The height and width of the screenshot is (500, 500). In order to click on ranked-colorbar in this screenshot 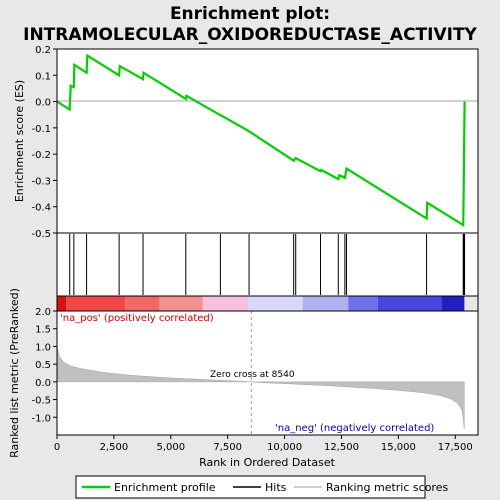, I will do `click(261, 303)`.